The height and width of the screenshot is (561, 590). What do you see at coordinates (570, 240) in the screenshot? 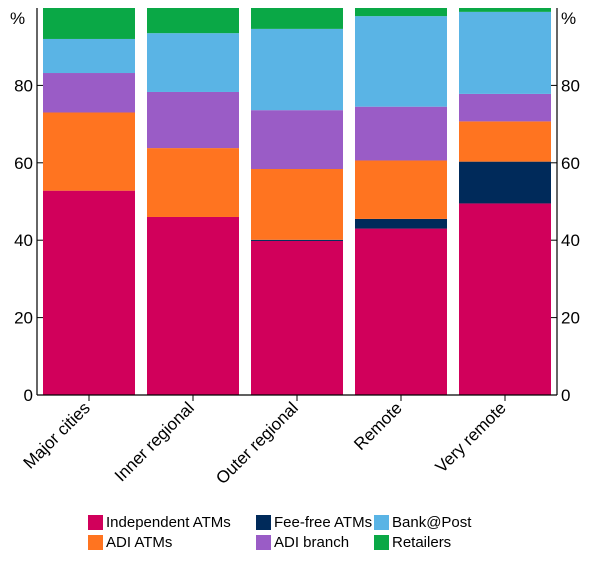
I see `y-tick-label-right-40: 40` at bounding box center [570, 240].